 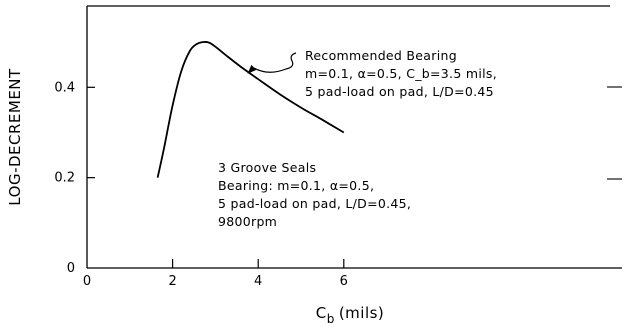 I want to click on x-axis-title: Cb (mils), so click(x=350, y=315).